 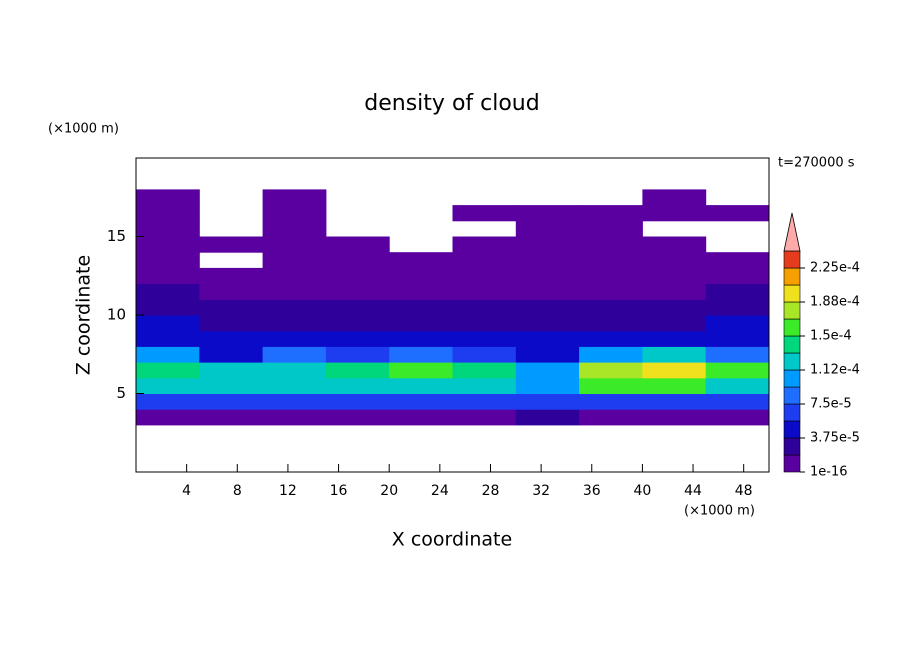 I want to click on y-tick-label: 15, so click(x=116, y=236).